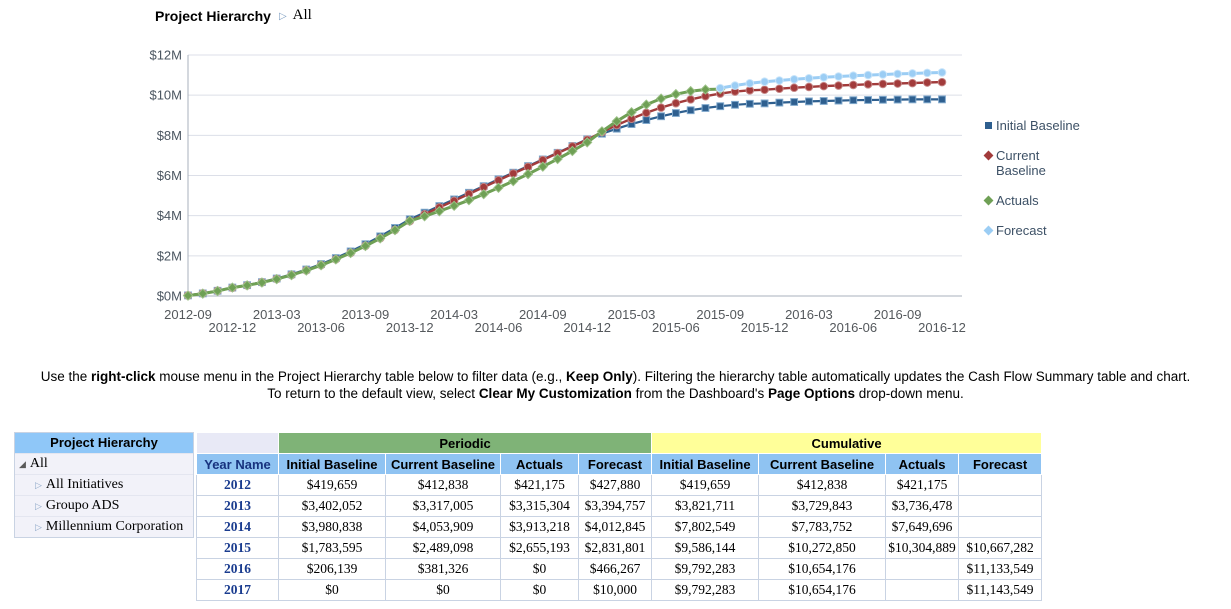 The image size is (1231, 609). What do you see at coordinates (410, 327) in the screenshot?
I see `x-axis-tick-label: 2013-12` at bounding box center [410, 327].